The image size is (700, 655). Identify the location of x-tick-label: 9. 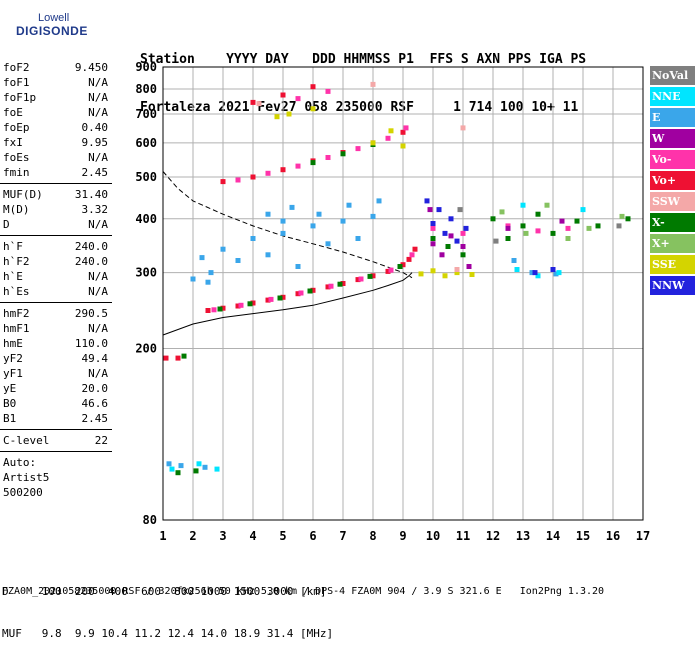
(402, 536).